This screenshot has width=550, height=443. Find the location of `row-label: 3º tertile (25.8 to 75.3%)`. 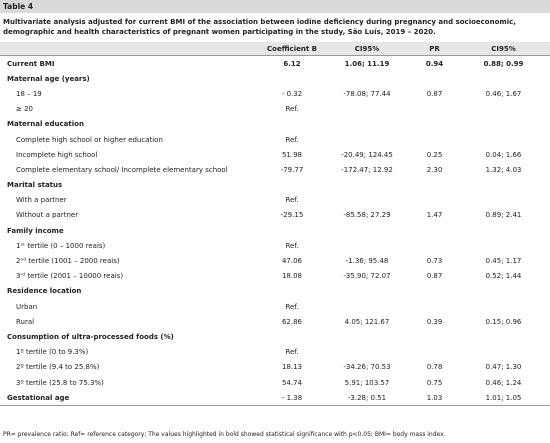

row-label: 3º tertile (25.8 to 75.3%) is located at coordinates (60, 382).